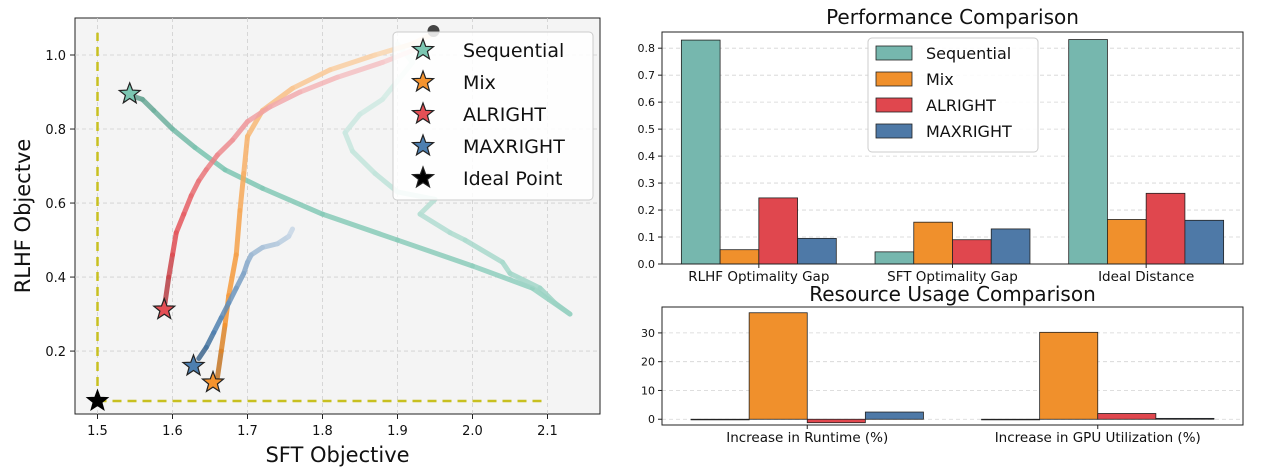 The height and width of the screenshot is (474, 1263). I want to click on chart-title: Performance Comparison, so click(952, 17).